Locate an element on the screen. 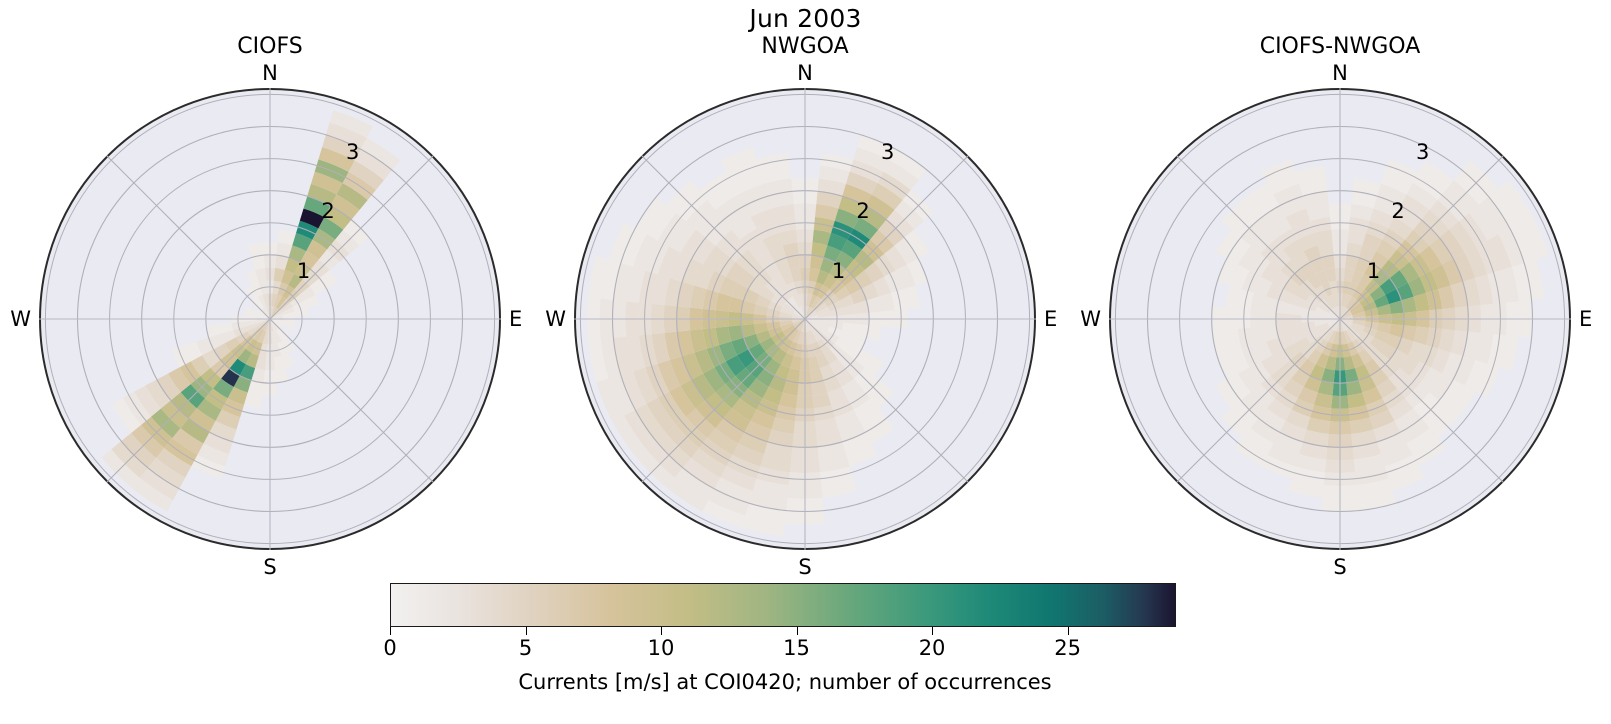 This screenshot has height=724, width=1611. compass-label-s: S is located at coordinates (805, 567).